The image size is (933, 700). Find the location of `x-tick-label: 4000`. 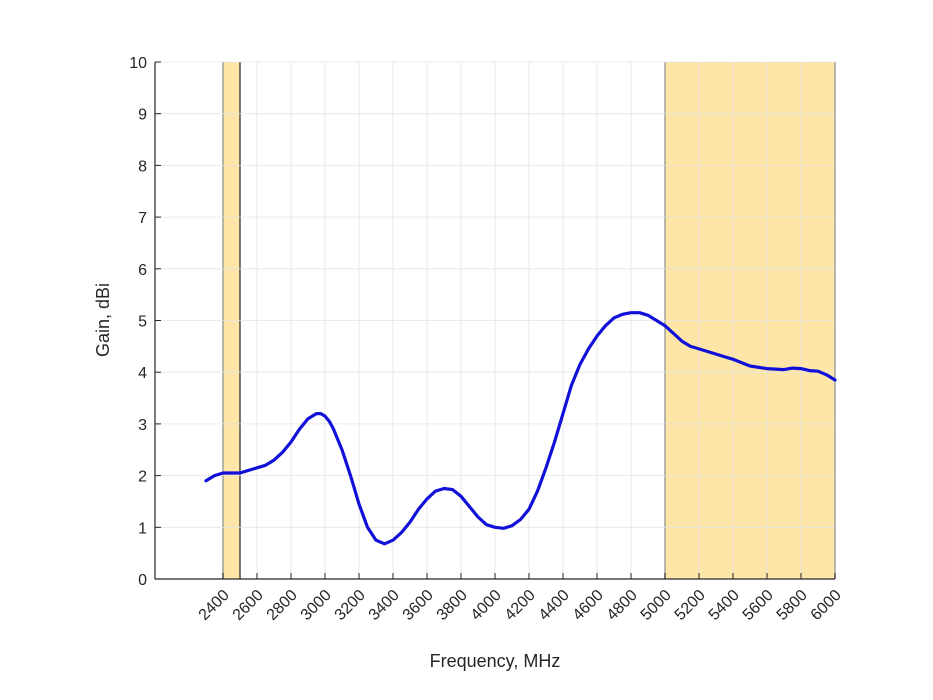

x-tick-label: 4000 is located at coordinates (486, 605).